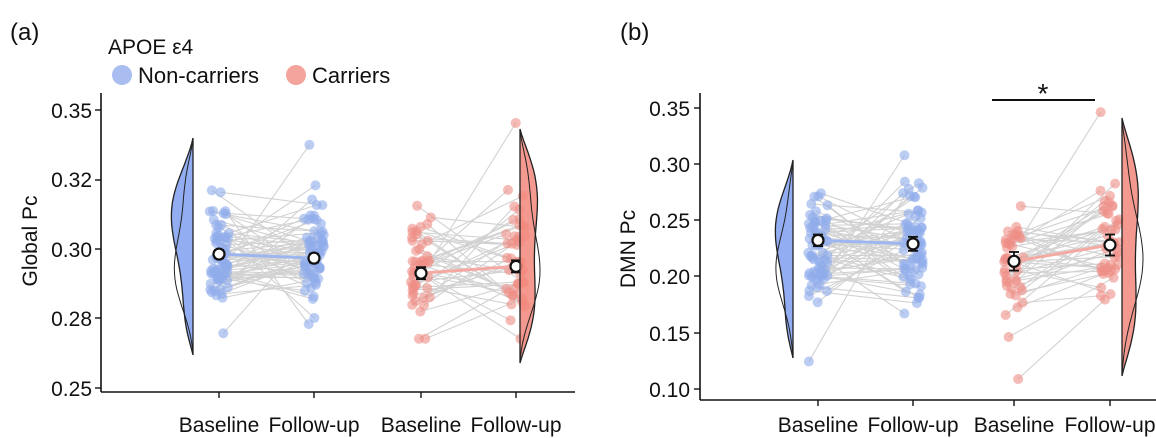  Describe the element at coordinates (967, 425) in the screenshot. I see `x-ticks-b: Baseline Follow-up Baseline Follow-up` at that location.